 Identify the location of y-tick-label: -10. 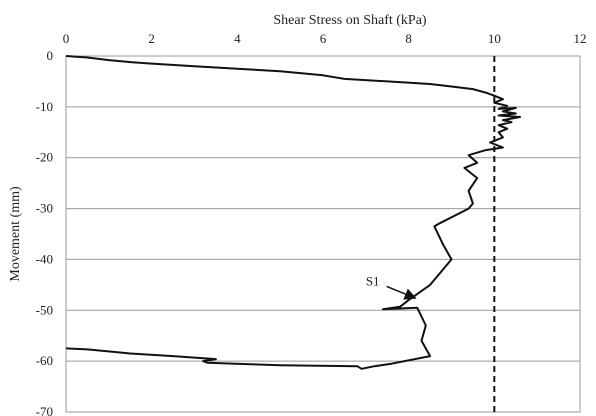
(44, 106).